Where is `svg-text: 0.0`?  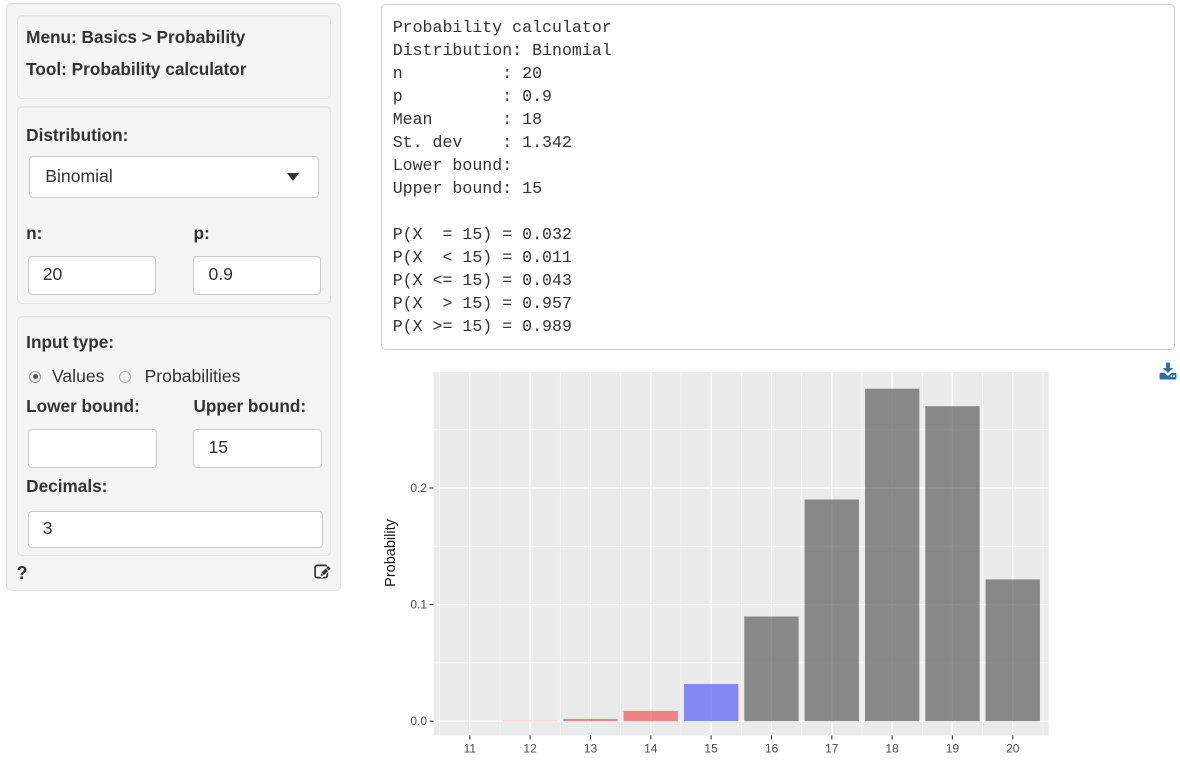 svg-text: 0.0 is located at coordinates (418, 721).